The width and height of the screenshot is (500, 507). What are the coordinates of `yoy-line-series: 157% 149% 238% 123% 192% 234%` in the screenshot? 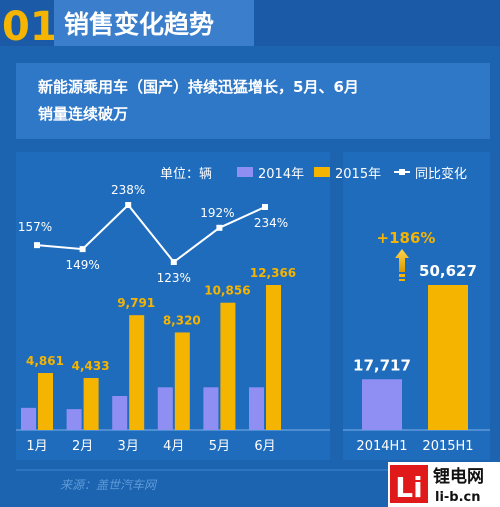 It's located at (153, 234).